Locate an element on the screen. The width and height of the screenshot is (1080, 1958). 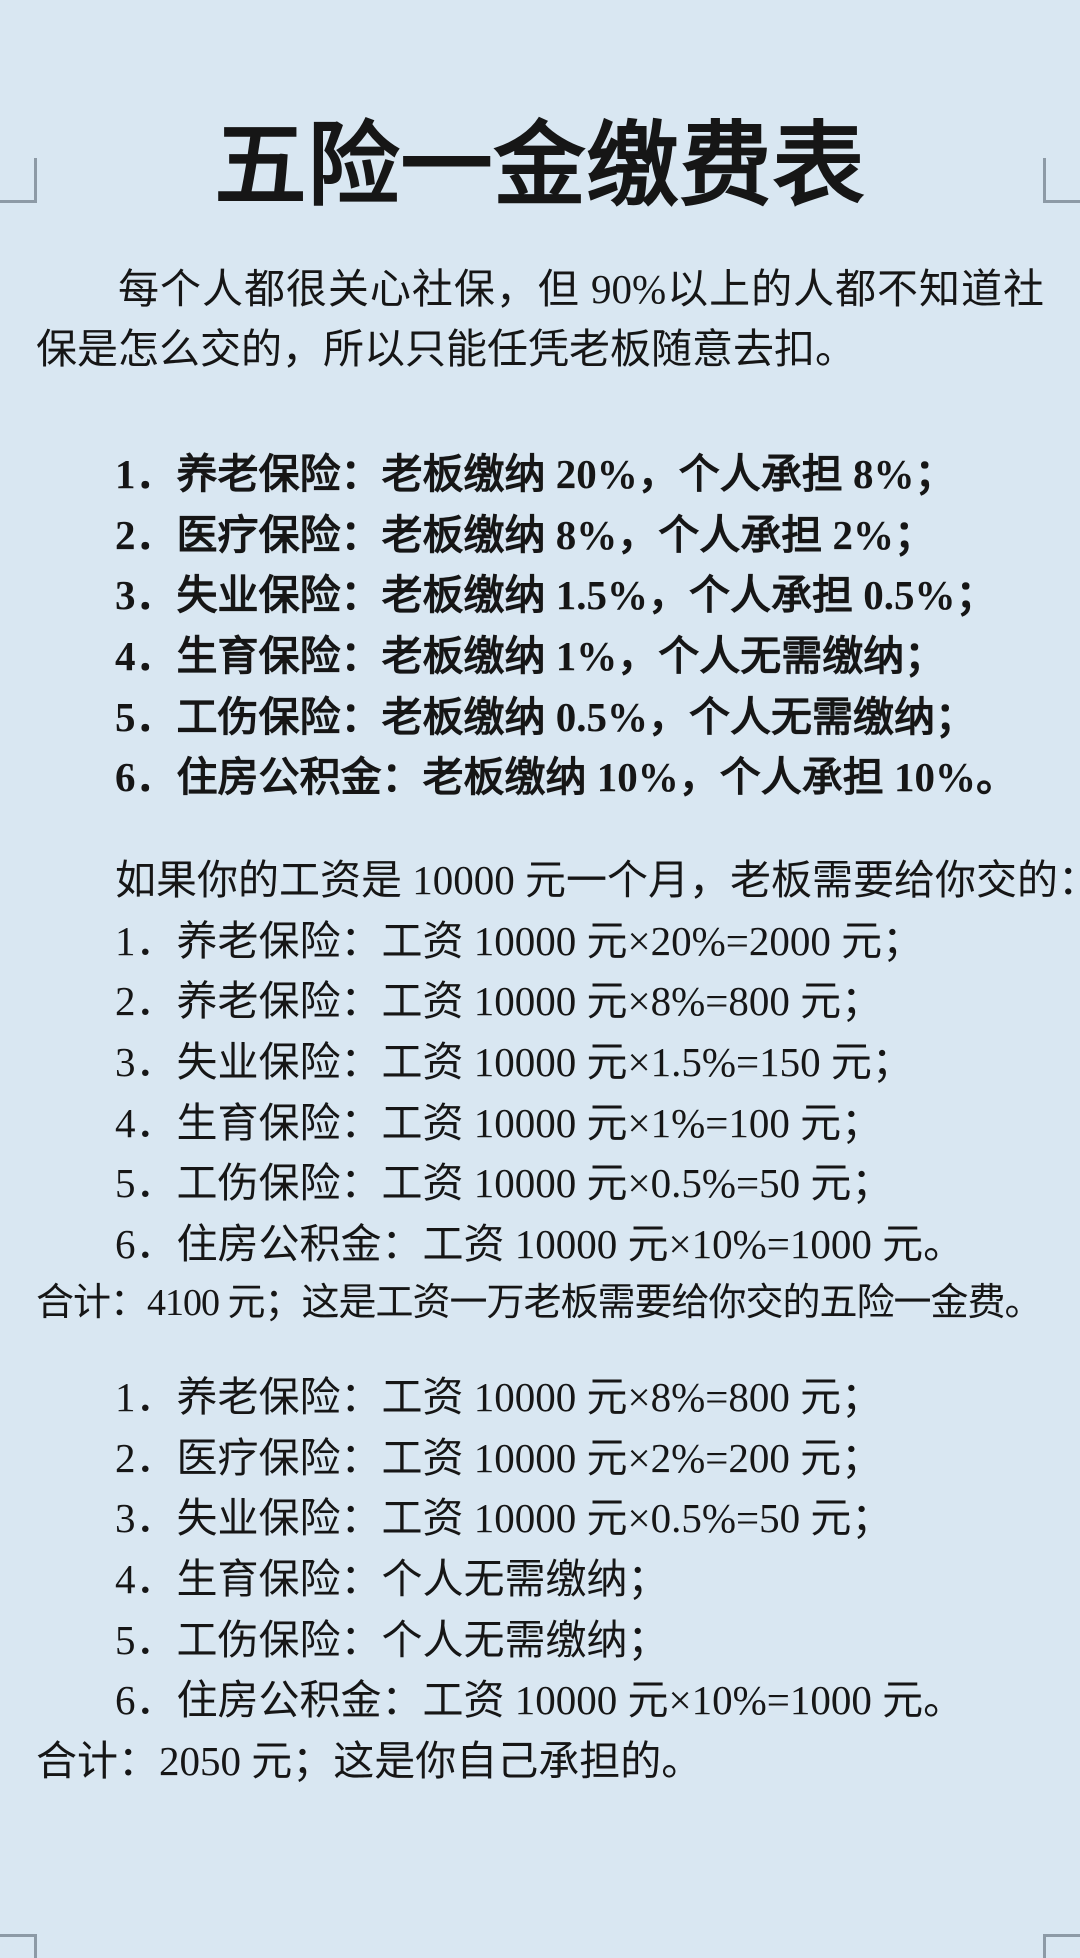
employer-cost-injury: 5．工伤保险：工资 10000 元×0.5%=50 元； is located at coordinates (504, 1183).